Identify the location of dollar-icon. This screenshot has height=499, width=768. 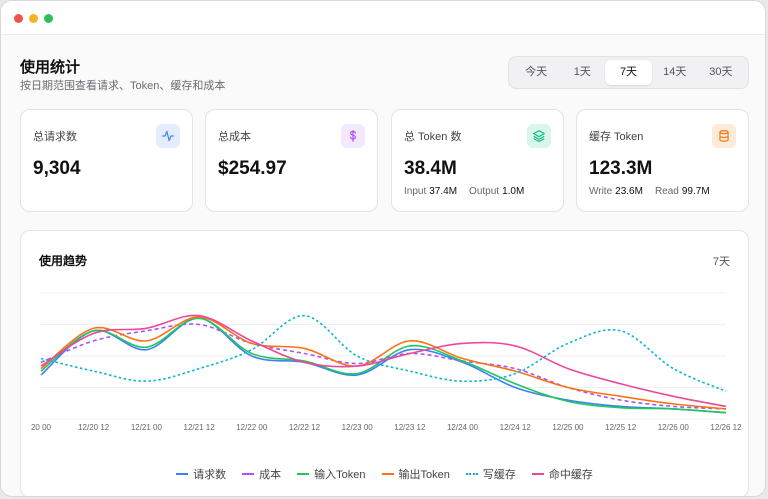
(353, 136).